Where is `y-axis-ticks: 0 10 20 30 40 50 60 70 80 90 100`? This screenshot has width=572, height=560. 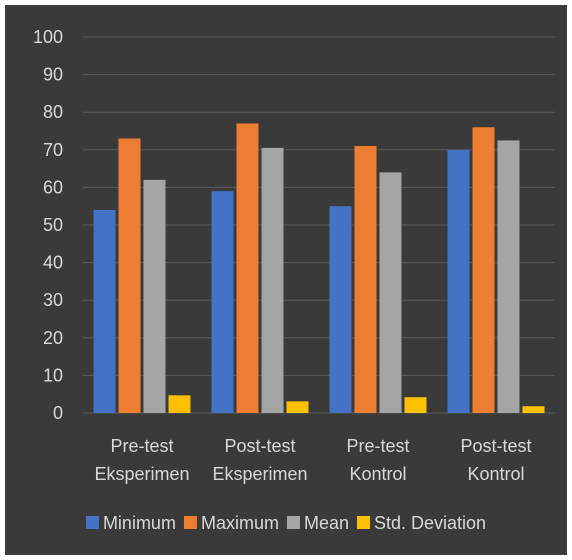
y-axis-ticks: 0 10 20 30 40 50 60 70 80 90 100 is located at coordinates (48, 225).